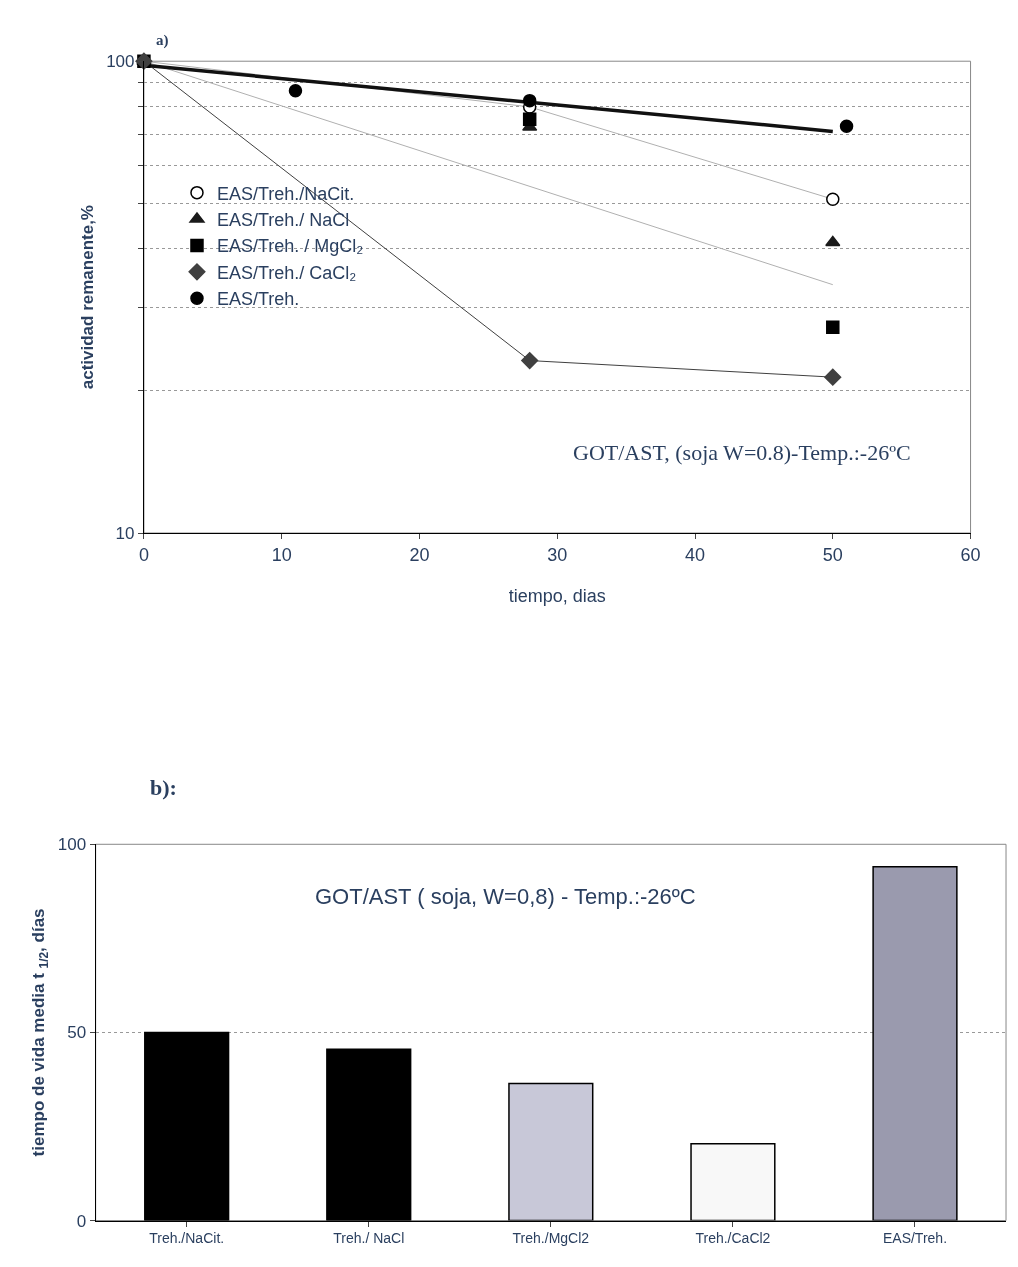  I want to click on chart-title: a), so click(162, 40).